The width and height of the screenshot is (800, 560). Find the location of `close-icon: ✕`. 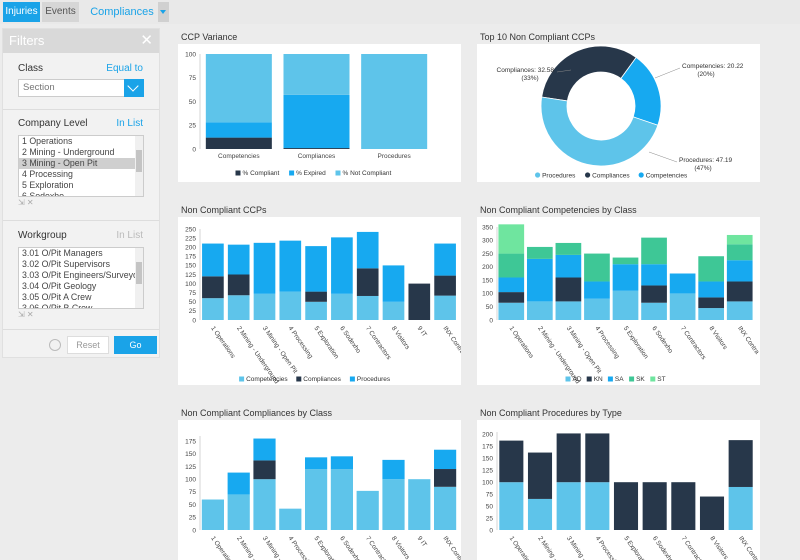

close-icon: ✕ is located at coordinates (146, 40).